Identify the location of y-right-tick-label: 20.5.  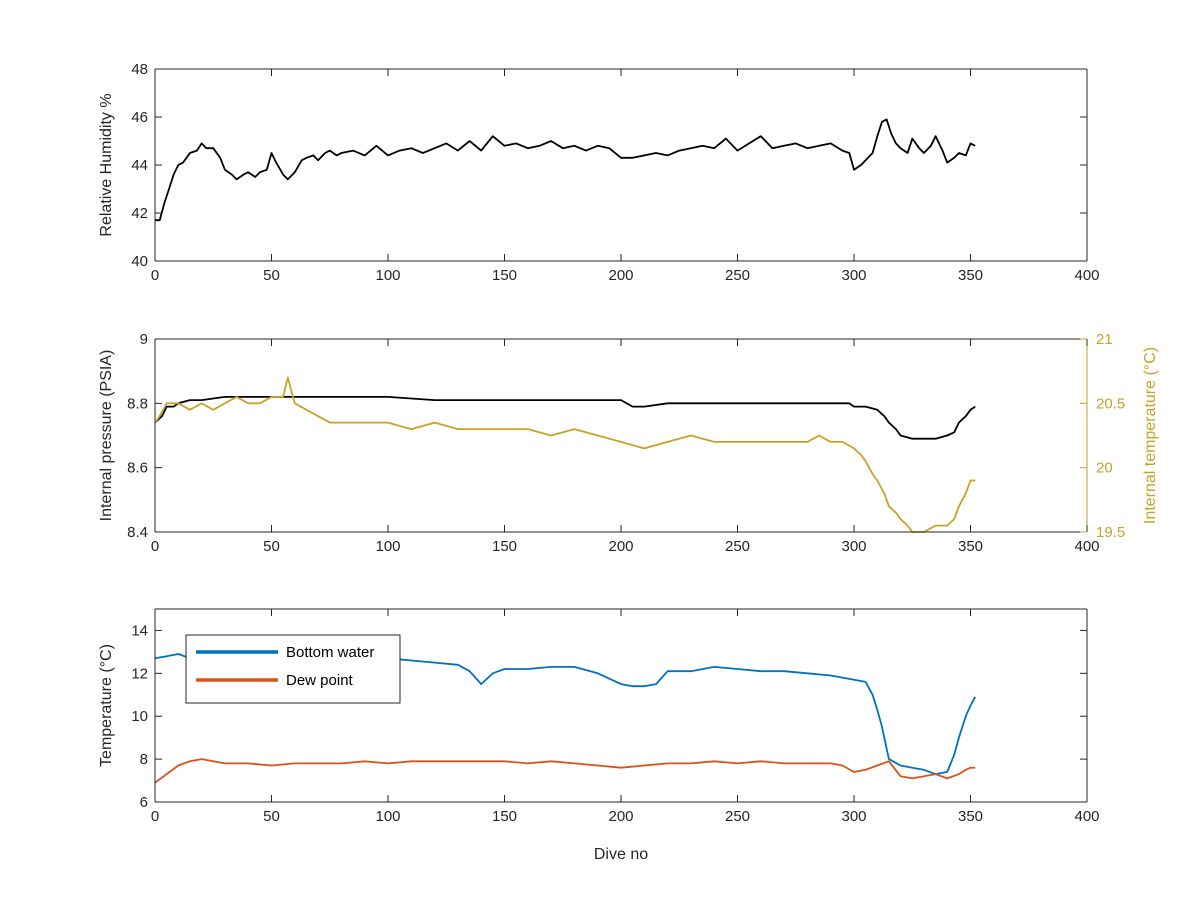
(1110, 403).